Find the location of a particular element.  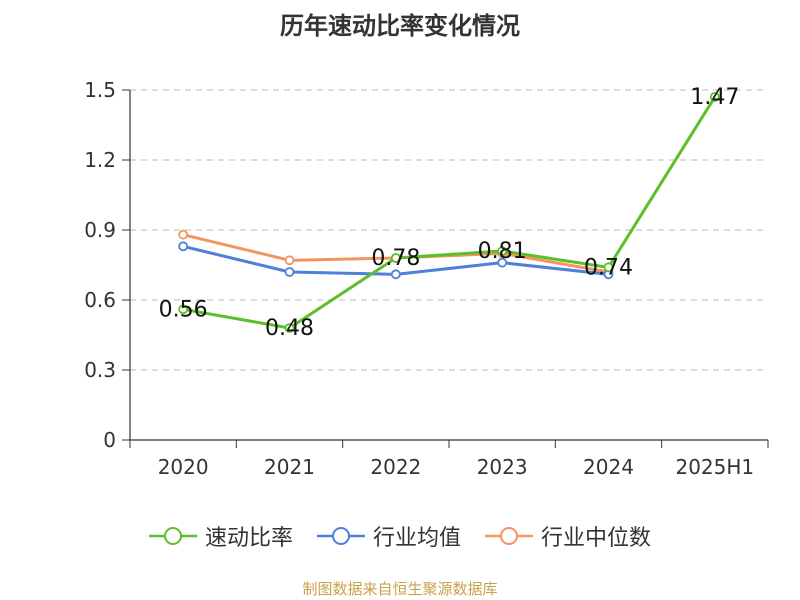

data-label: 0.48 is located at coordinates (289, 328).